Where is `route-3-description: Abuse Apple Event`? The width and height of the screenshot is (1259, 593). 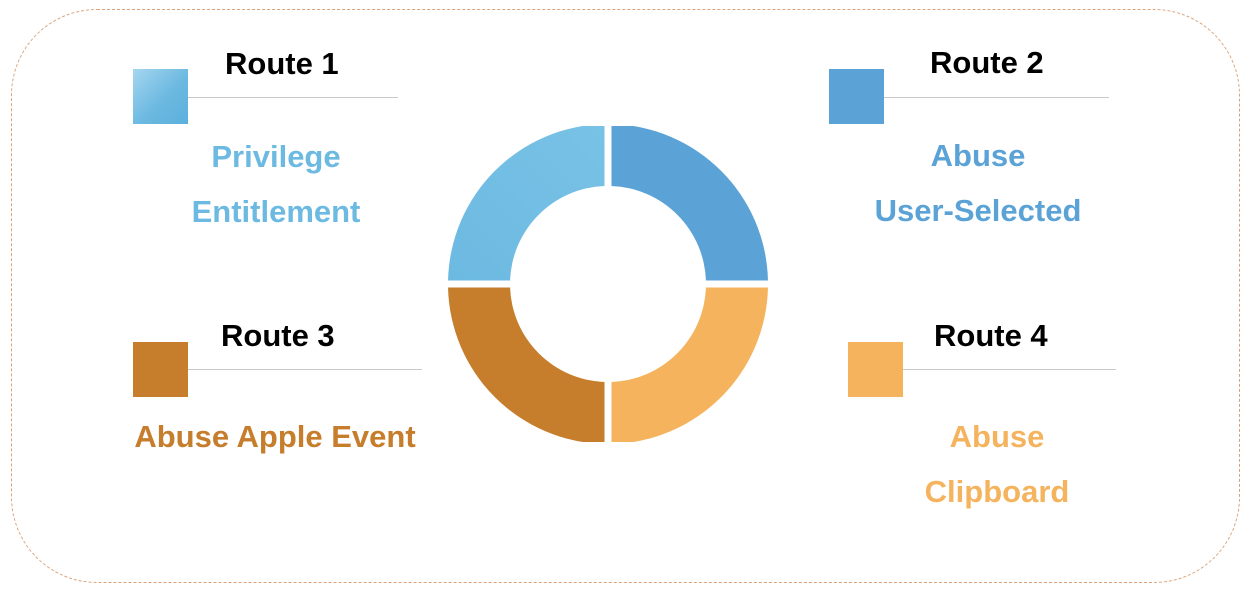
route-3-description: Abuse Apple Event is located at coordinates (275, 436).